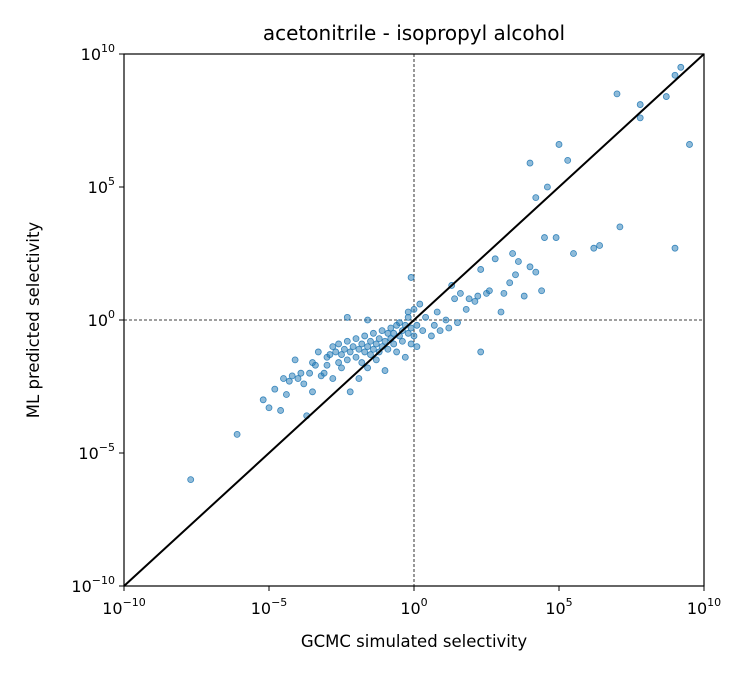 The width and height of the screenshot is (750, 675). Describe the element at coordinates (124, 607) in the screenshot. I see `x-tick-label: 10⁻¹⁰` at that location.